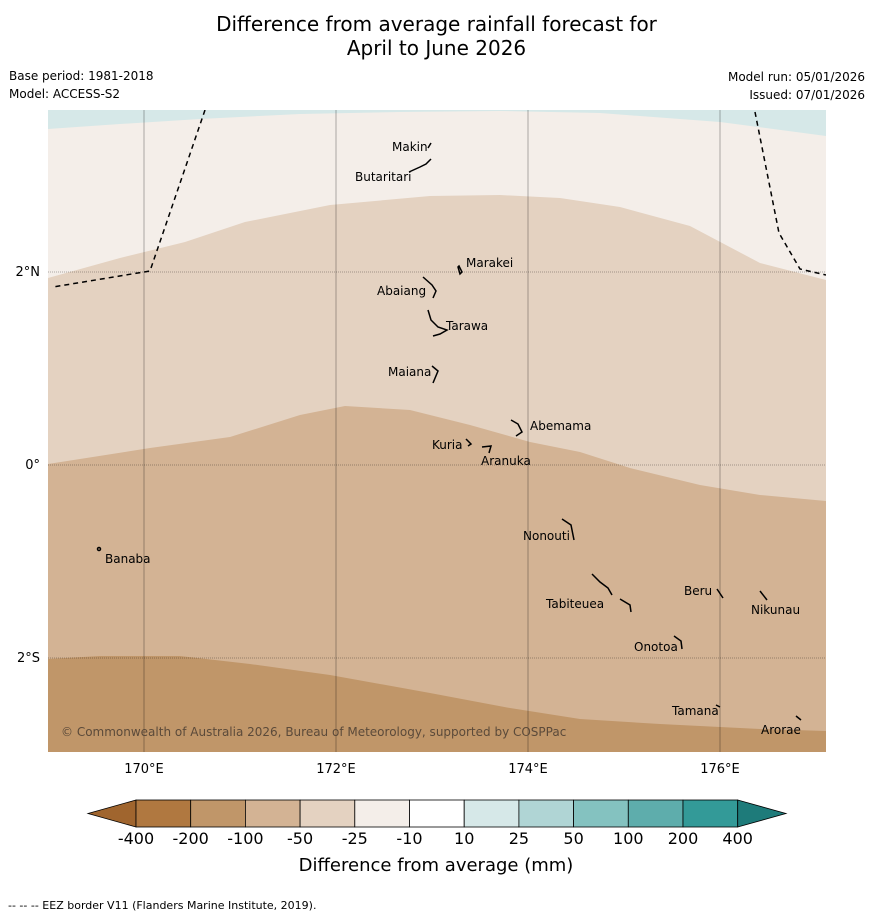 Image resolution: width=873 pixels, height=919 pixels. What do you see at coordinates (775, 610) in the screenshot?
I see `label-nikunau: Nikunau` at bounding box center [775, 610].